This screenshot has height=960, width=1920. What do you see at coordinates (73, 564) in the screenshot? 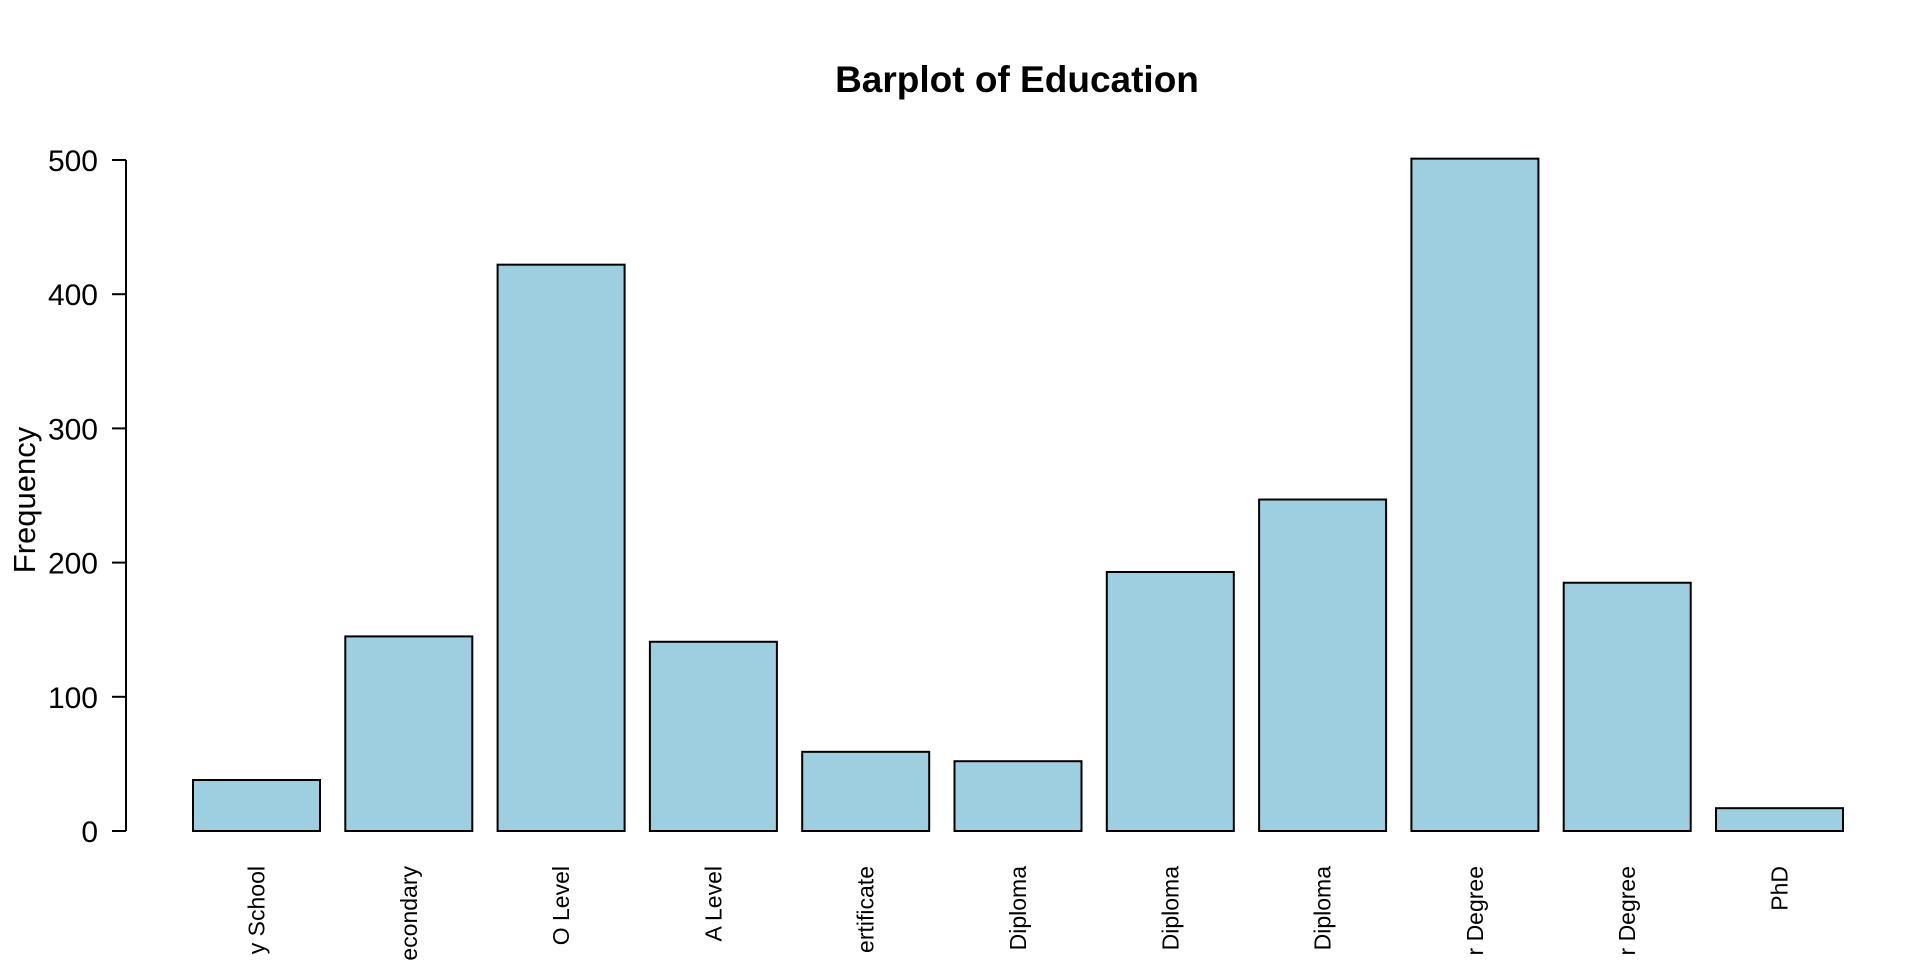
I see `y-tick-label: 200` at bounding box center [73, 564].